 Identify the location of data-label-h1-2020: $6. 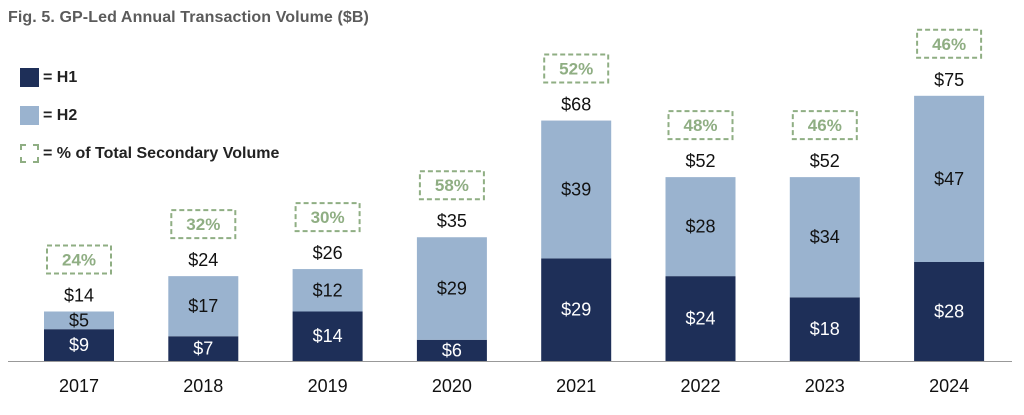
(452, 350).